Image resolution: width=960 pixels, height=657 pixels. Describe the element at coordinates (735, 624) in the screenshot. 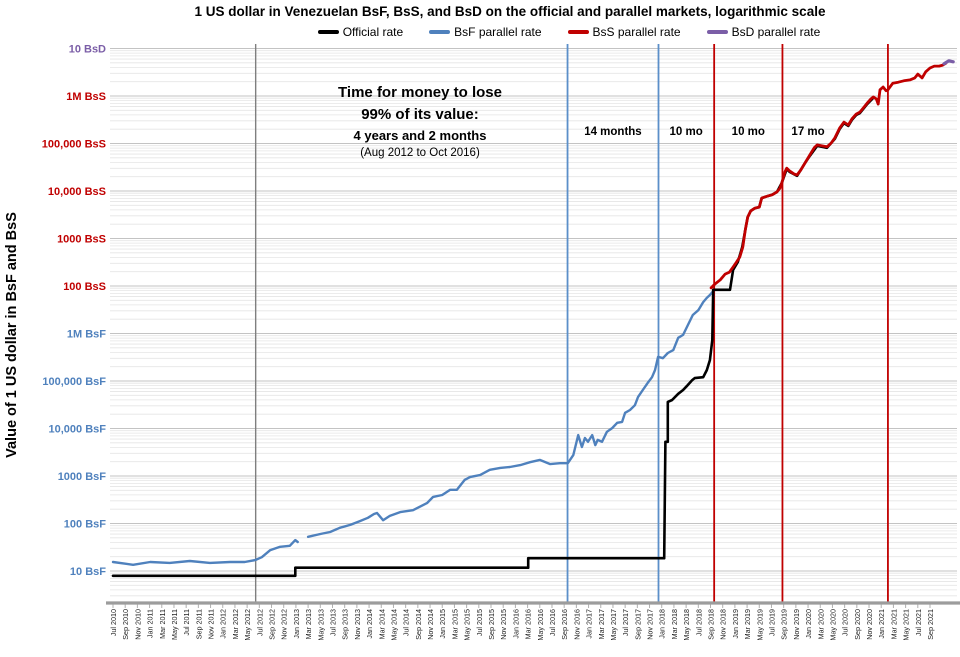

I see `x-tick-label: Jan 2019` at that location.